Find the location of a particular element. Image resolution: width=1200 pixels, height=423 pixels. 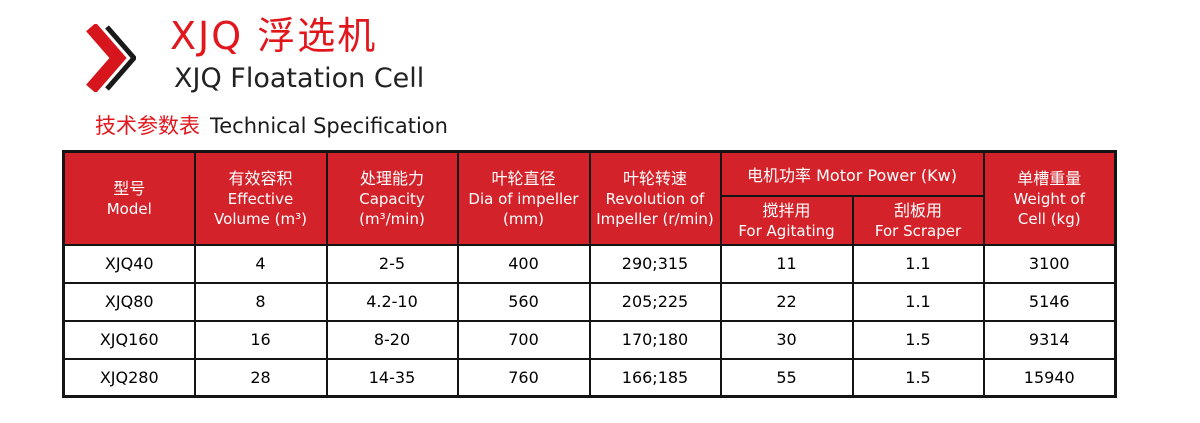

cell-power-agitating: 22 is located at coordinates (786, 301).